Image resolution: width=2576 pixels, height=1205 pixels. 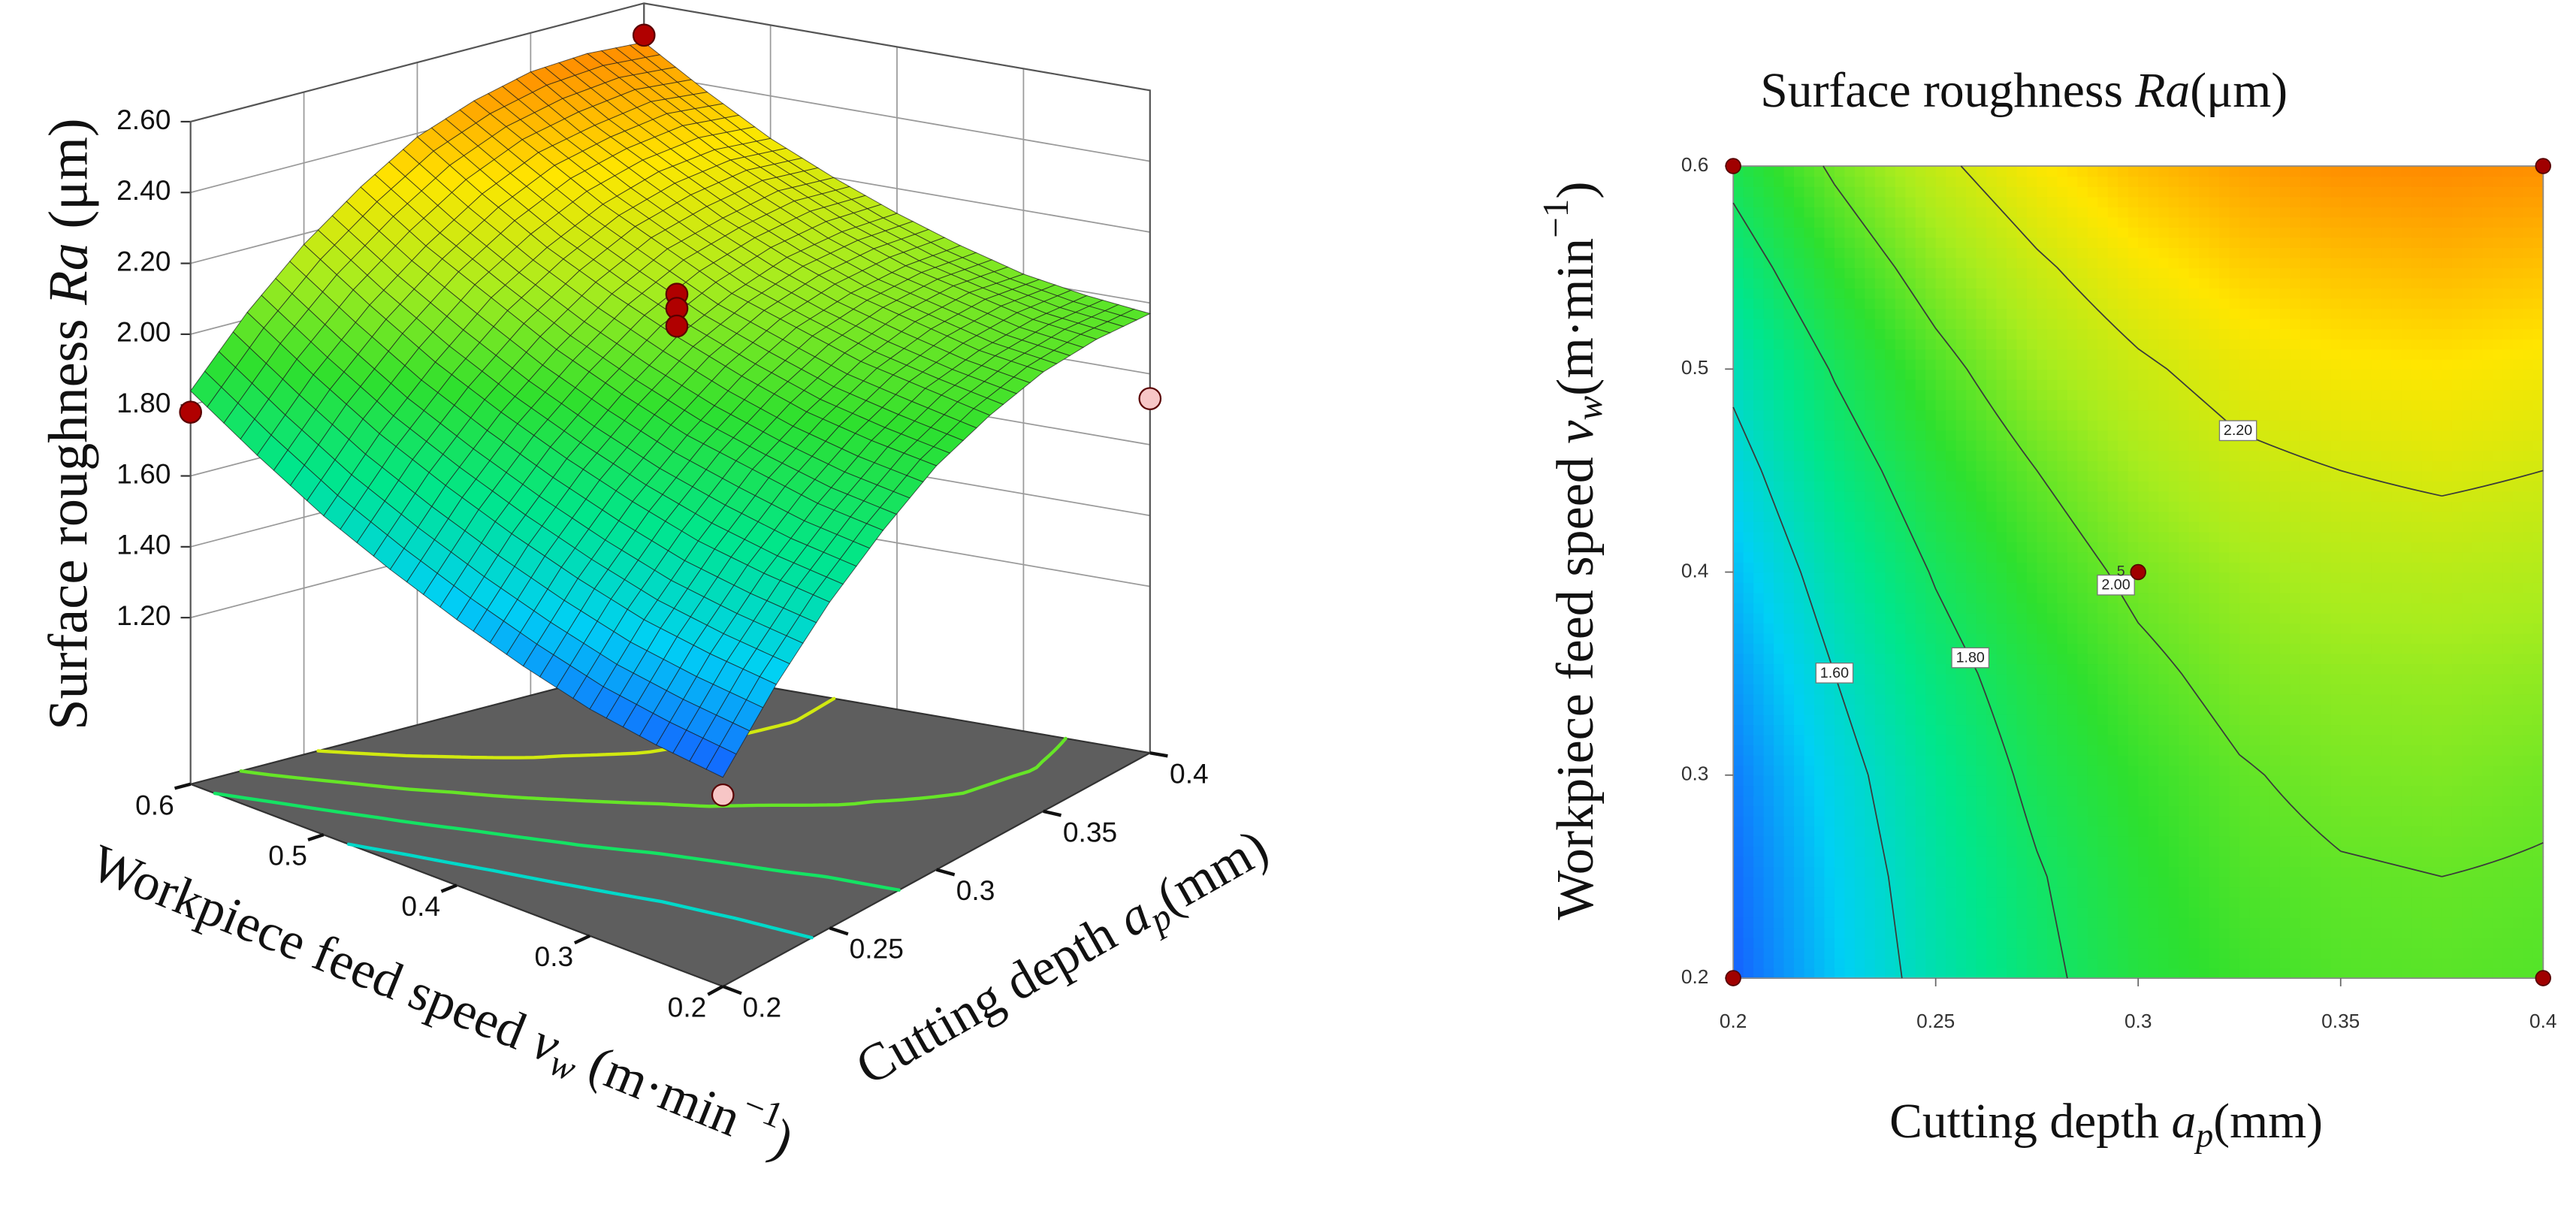 I want to click on z-tick-label: 2.20, so click(x=143, y=260).